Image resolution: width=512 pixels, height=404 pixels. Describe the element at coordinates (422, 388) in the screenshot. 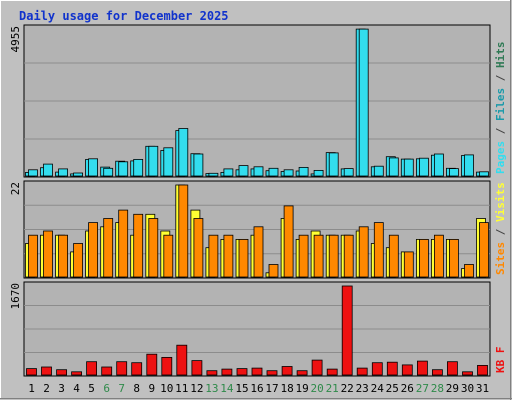

I see `x-tick-label-day-27: 27` at that location.